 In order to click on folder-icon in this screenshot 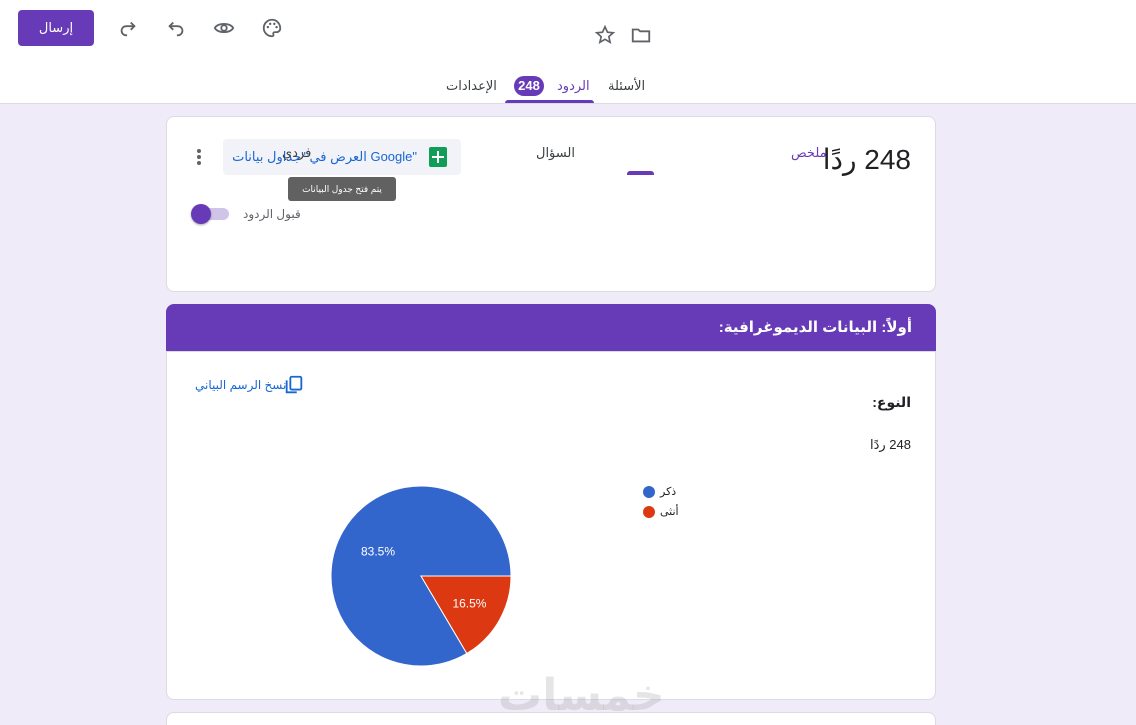, I will do `click(641, 35)`.